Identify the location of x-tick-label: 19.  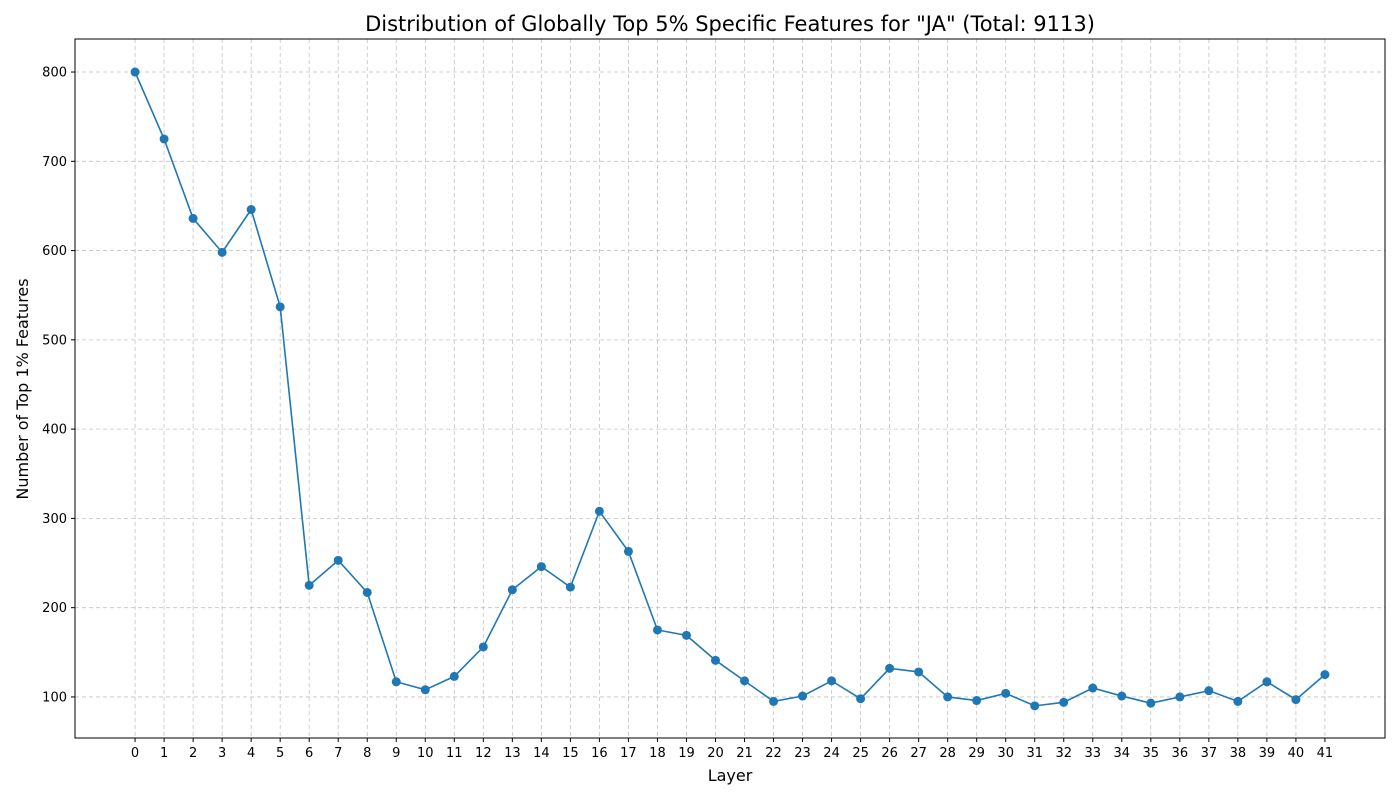
(686, 753).